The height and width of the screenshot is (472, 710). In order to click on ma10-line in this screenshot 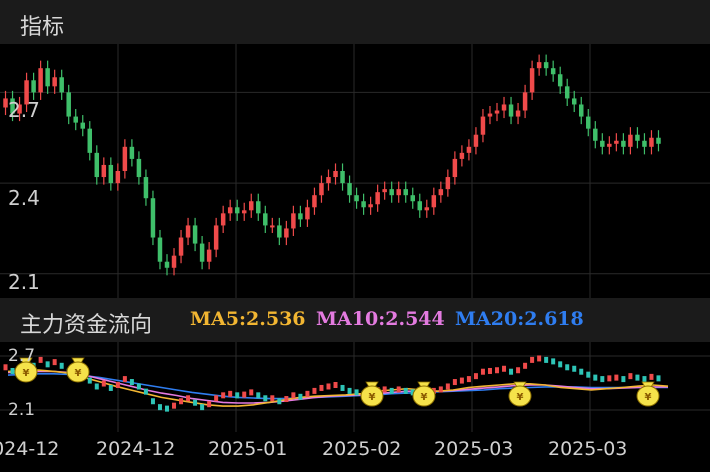, I will do `click(337, 387)`.